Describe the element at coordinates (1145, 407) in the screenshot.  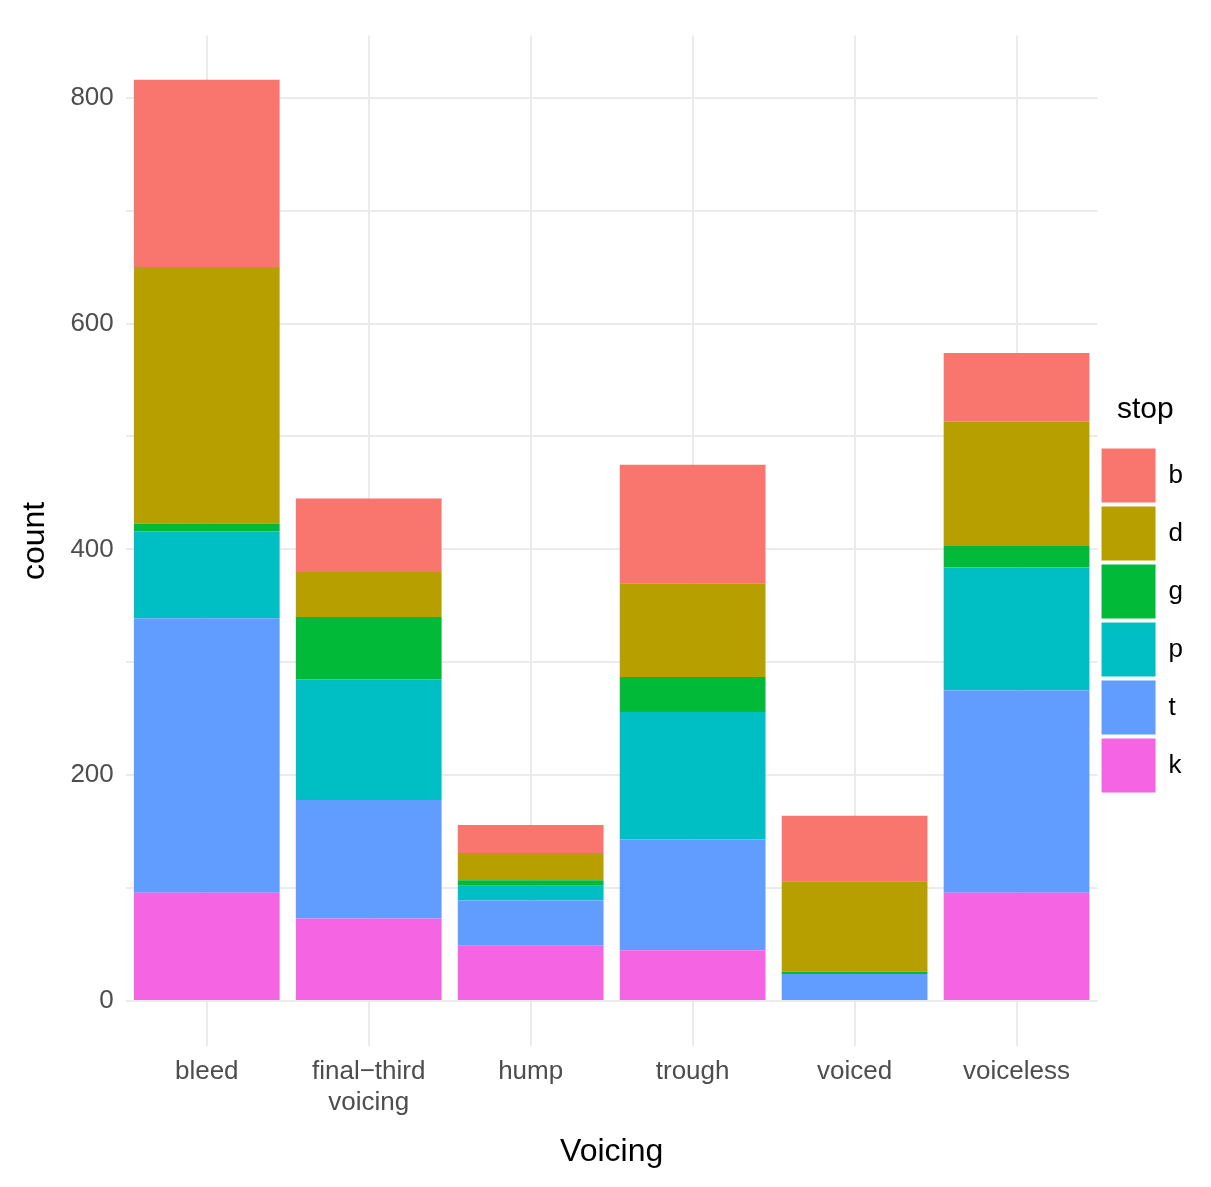
I see `legend-title: stop` at that location.